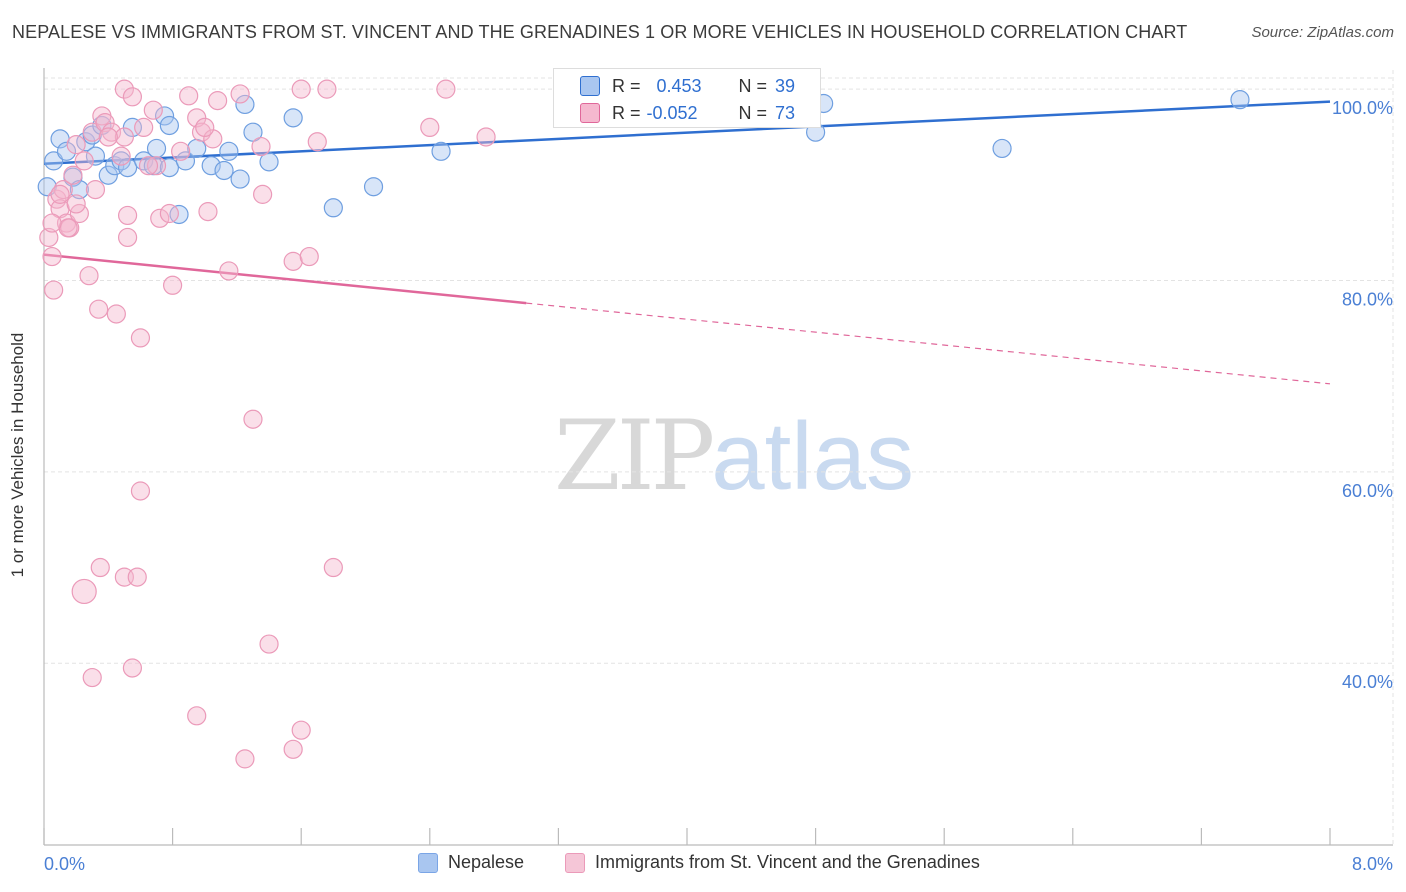  I want to click on chart-source: Source: ZipAtlas.com, so click(1322, 32).